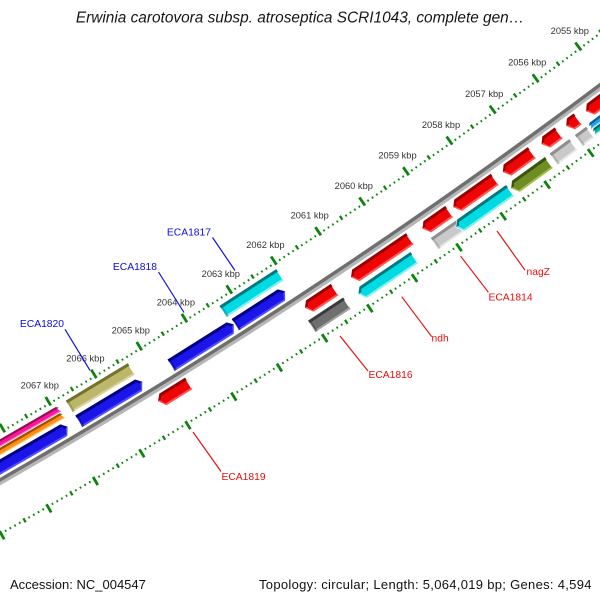 This screenshot has height=605, width=600. I want to click on svg-text: 2060 kbp, so click(354, 186).